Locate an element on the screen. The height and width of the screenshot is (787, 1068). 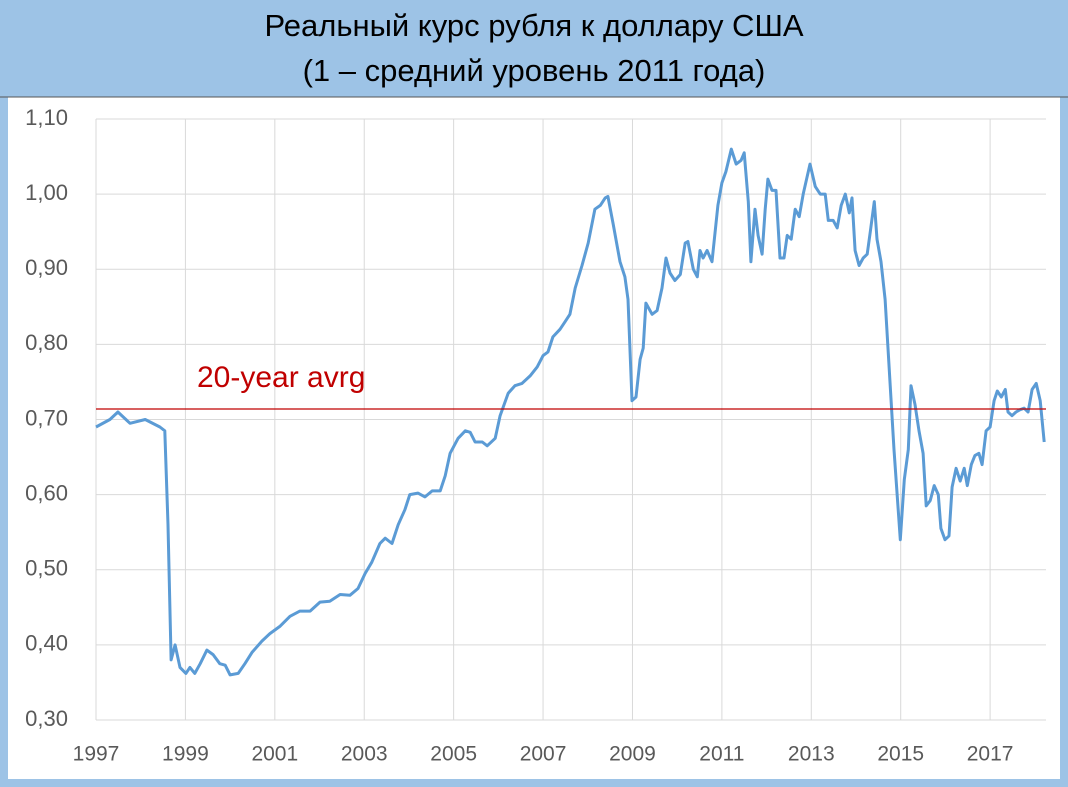
x-tick-label: 2001 is located at coordinates (274, 754).